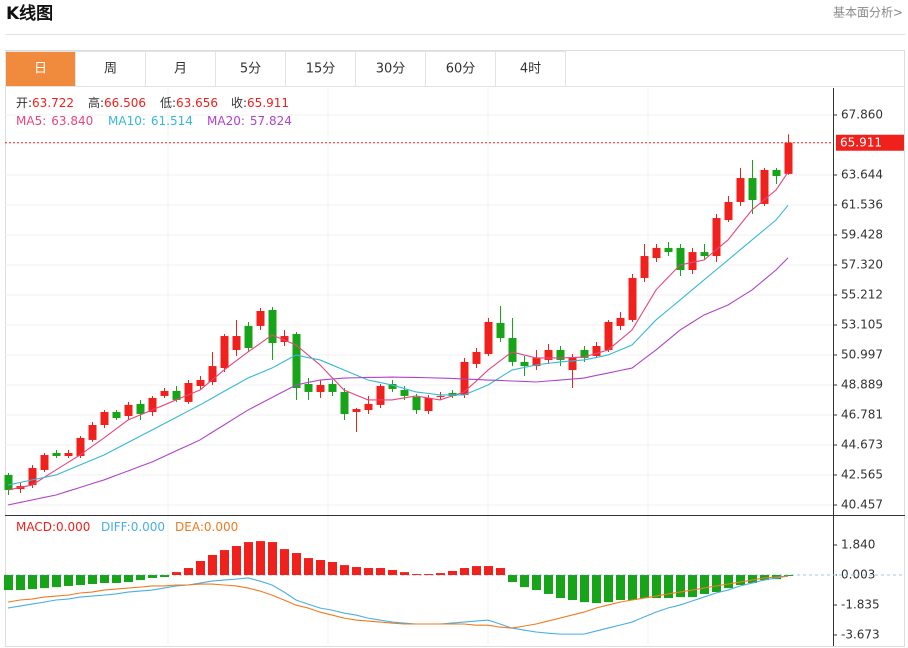  Describe the element at coordinates (398, 605) in the screenshot. I see `macd-line` at that location.